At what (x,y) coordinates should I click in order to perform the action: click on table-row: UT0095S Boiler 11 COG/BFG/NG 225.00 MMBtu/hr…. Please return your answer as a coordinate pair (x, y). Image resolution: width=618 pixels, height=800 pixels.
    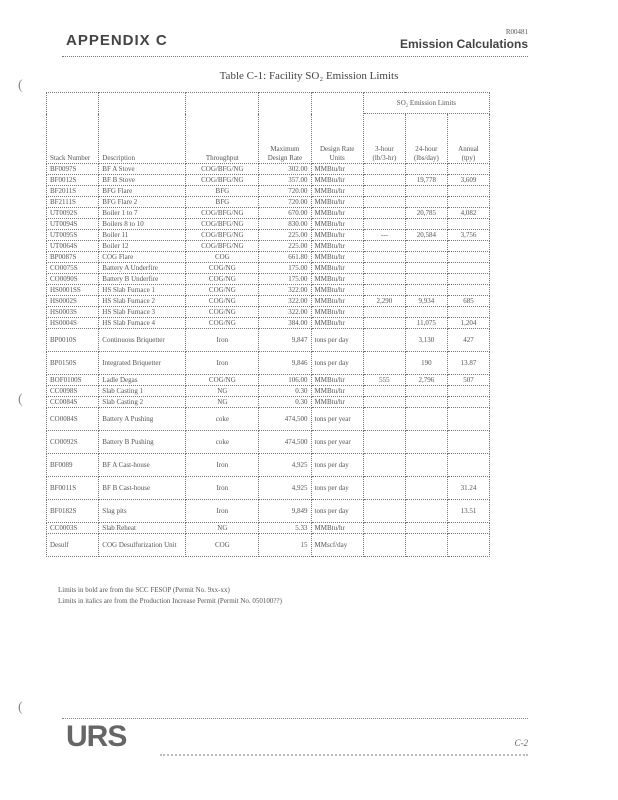
    Looking at the image, I should click on (268, 235).